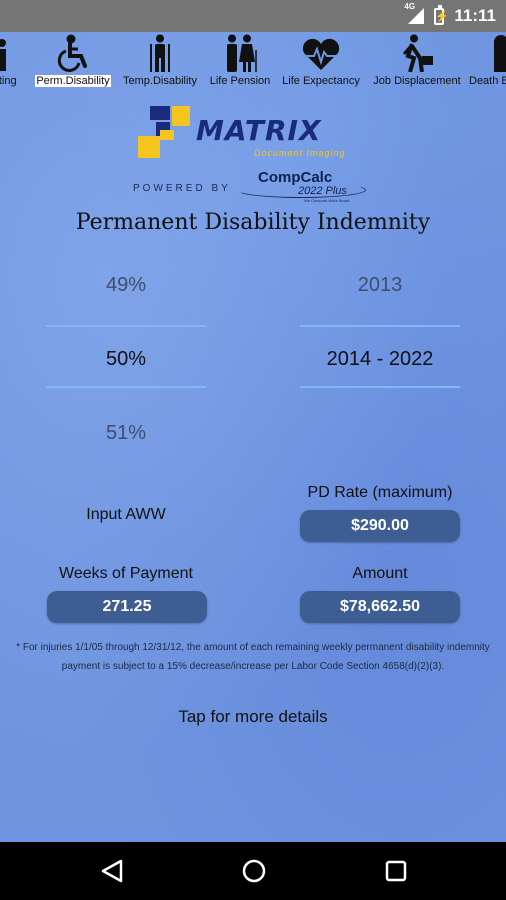  I want to click on pd-rate-label: PD Rate (maximum), so click(380, 492).